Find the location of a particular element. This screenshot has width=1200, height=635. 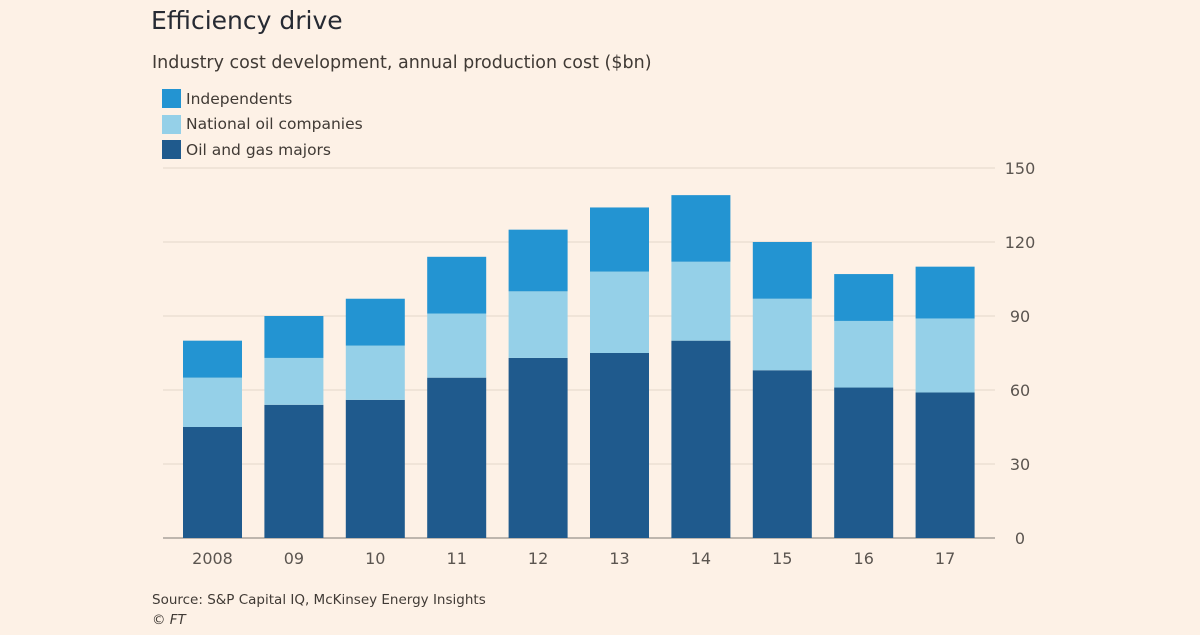

legend-label-oil-and-gas-majors: Oil and gas majors is located at coordinates (259, 149).